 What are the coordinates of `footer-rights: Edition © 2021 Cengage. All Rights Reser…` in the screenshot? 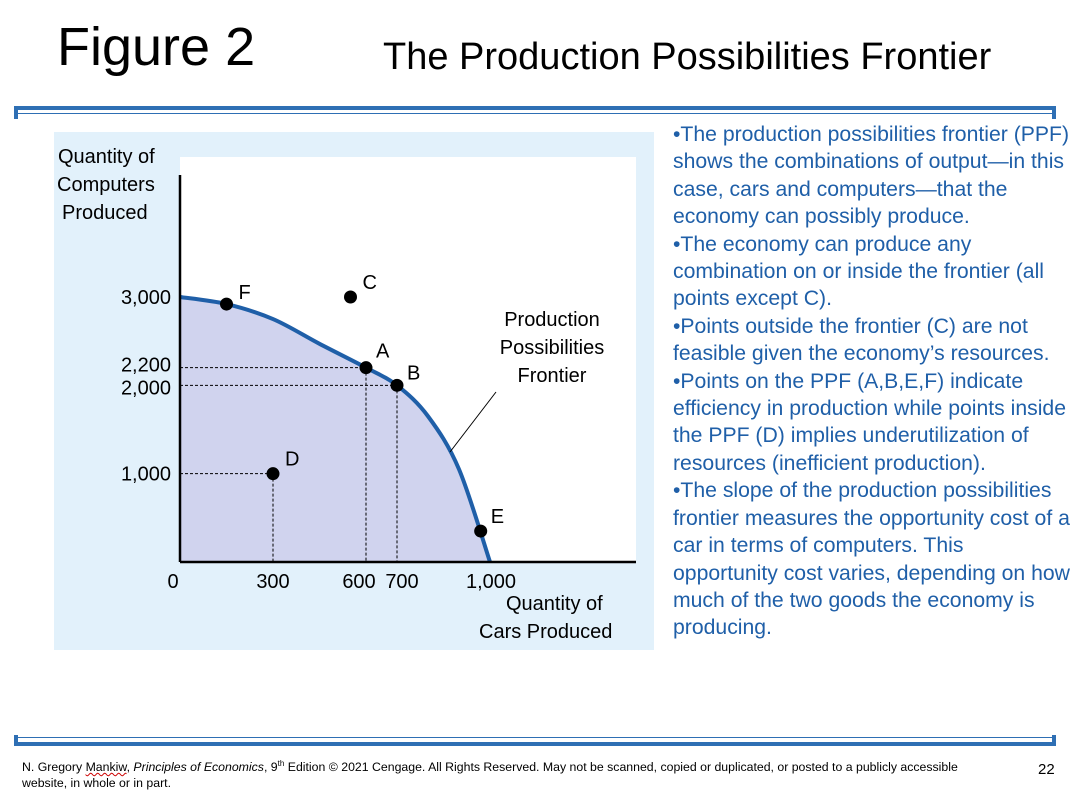 It's located at (490, 775).